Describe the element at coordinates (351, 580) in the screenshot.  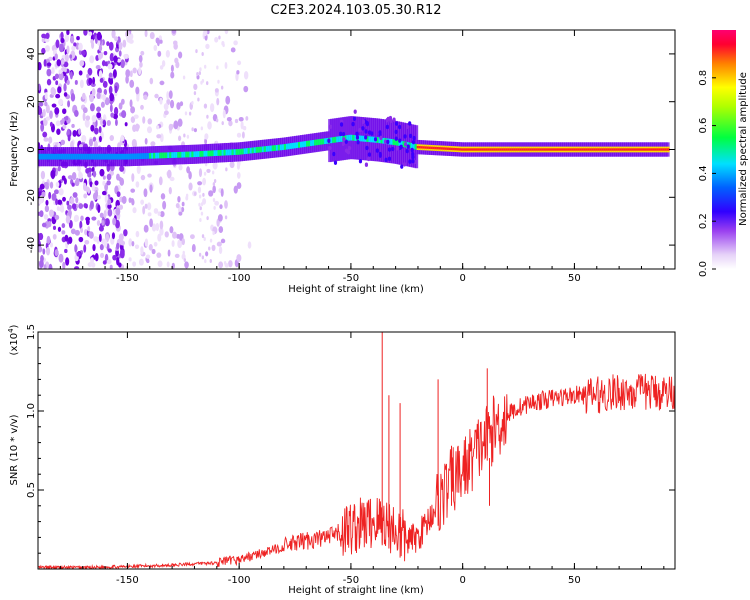
I see `x-tick-label: -50` at that location.